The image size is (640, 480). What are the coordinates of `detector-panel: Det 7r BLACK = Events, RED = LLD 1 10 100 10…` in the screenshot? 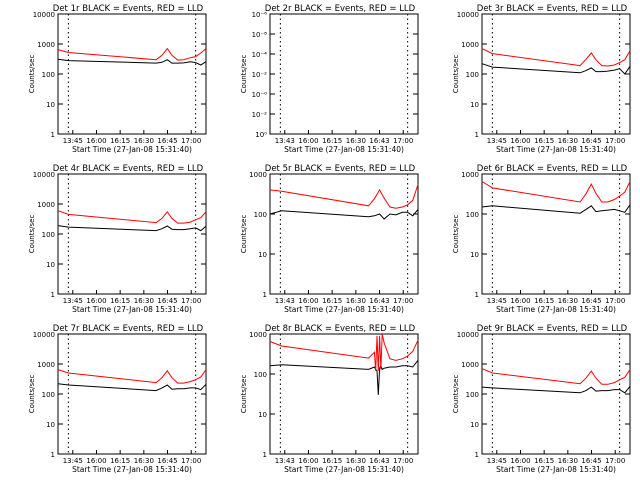 It's located at (117, 399).